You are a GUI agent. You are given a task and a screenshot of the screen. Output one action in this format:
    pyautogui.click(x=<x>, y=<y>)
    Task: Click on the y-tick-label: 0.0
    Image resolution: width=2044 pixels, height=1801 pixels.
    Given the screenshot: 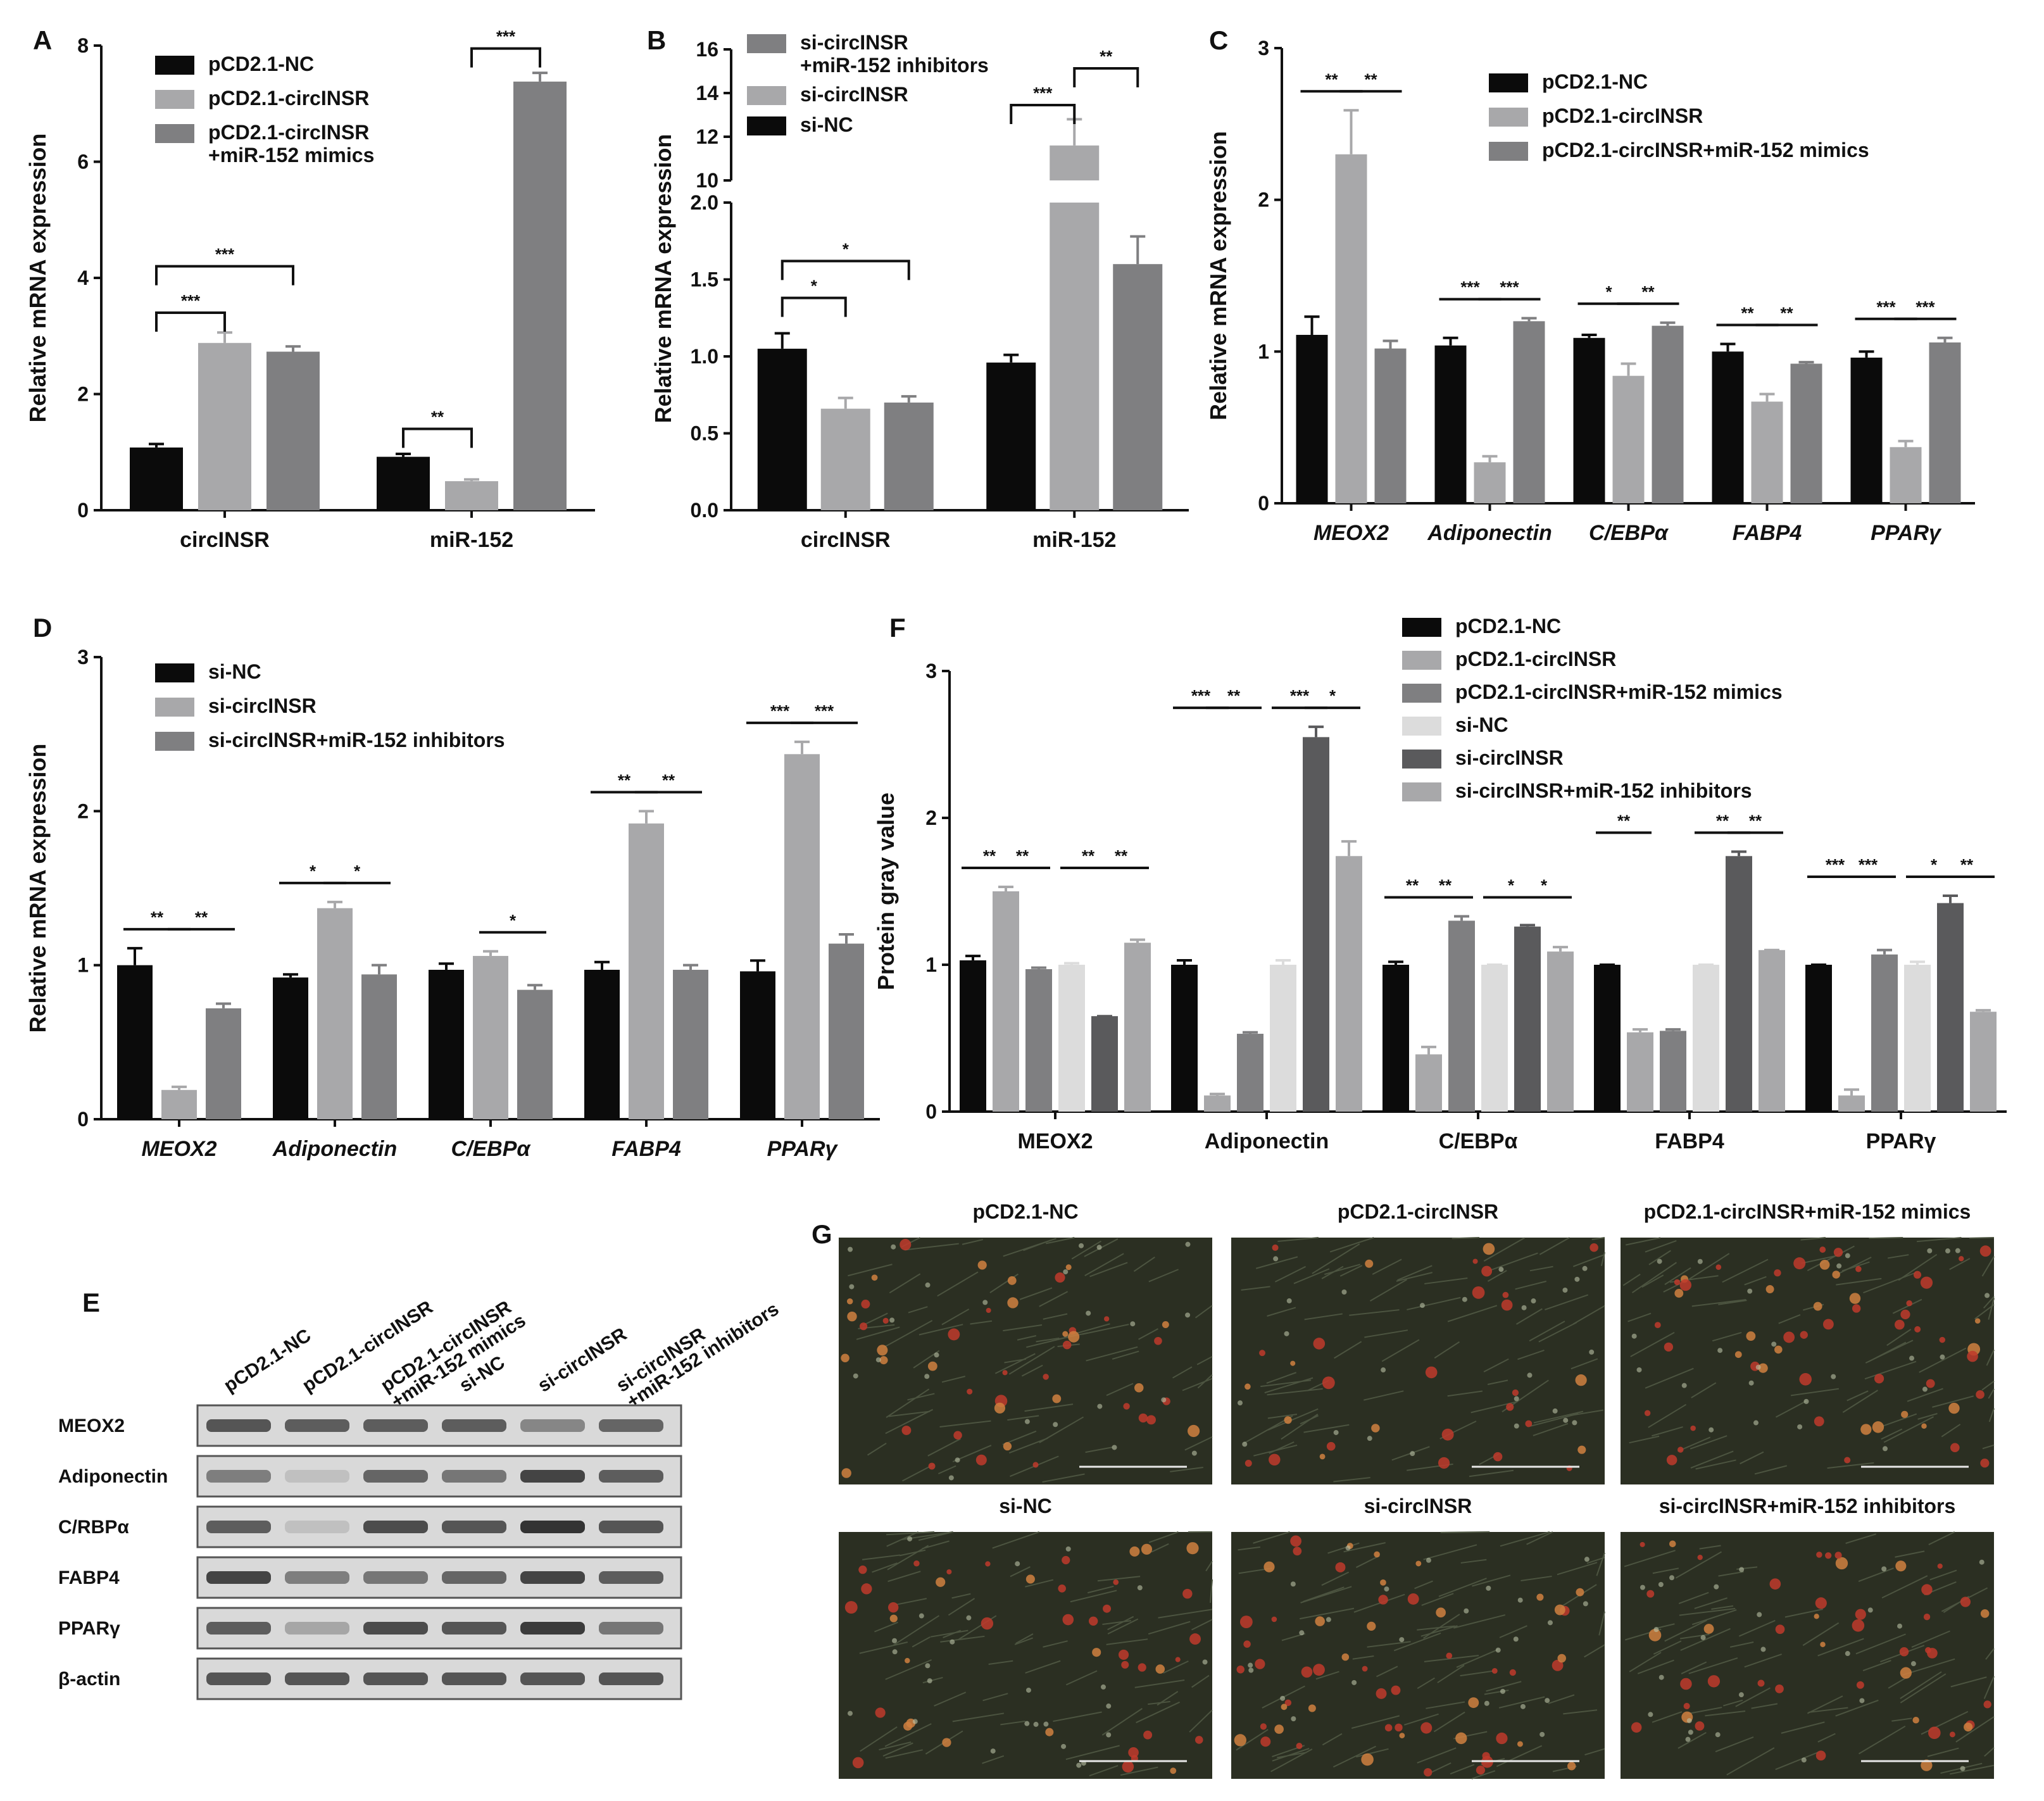 What is the action you would take?
    pyautogui.click(x=704, y=510)
    